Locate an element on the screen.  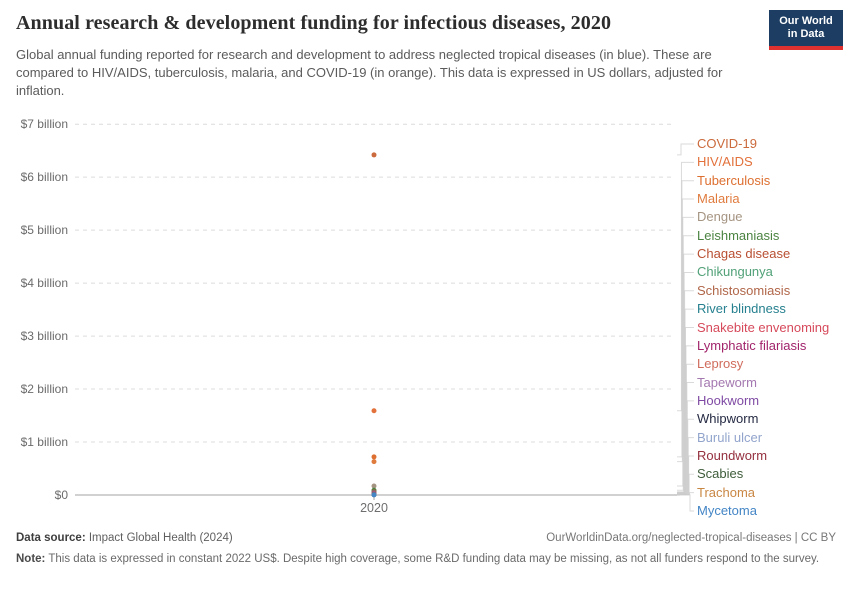
data-point-dengue is located at coordinates (374, 486).